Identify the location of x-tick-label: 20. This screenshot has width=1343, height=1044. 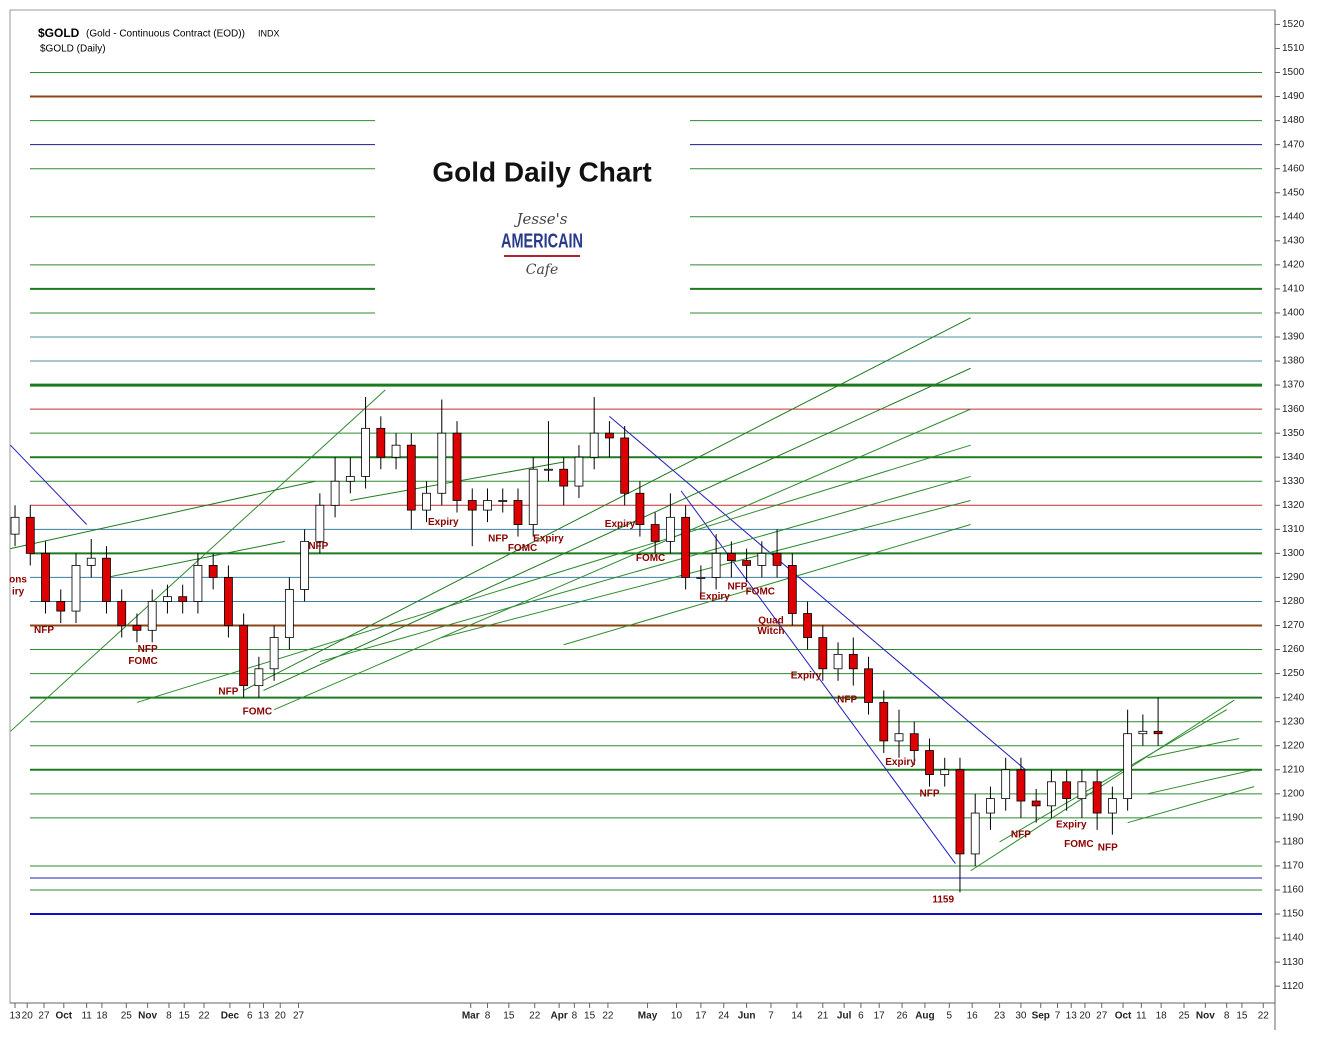
(1085, 1016).